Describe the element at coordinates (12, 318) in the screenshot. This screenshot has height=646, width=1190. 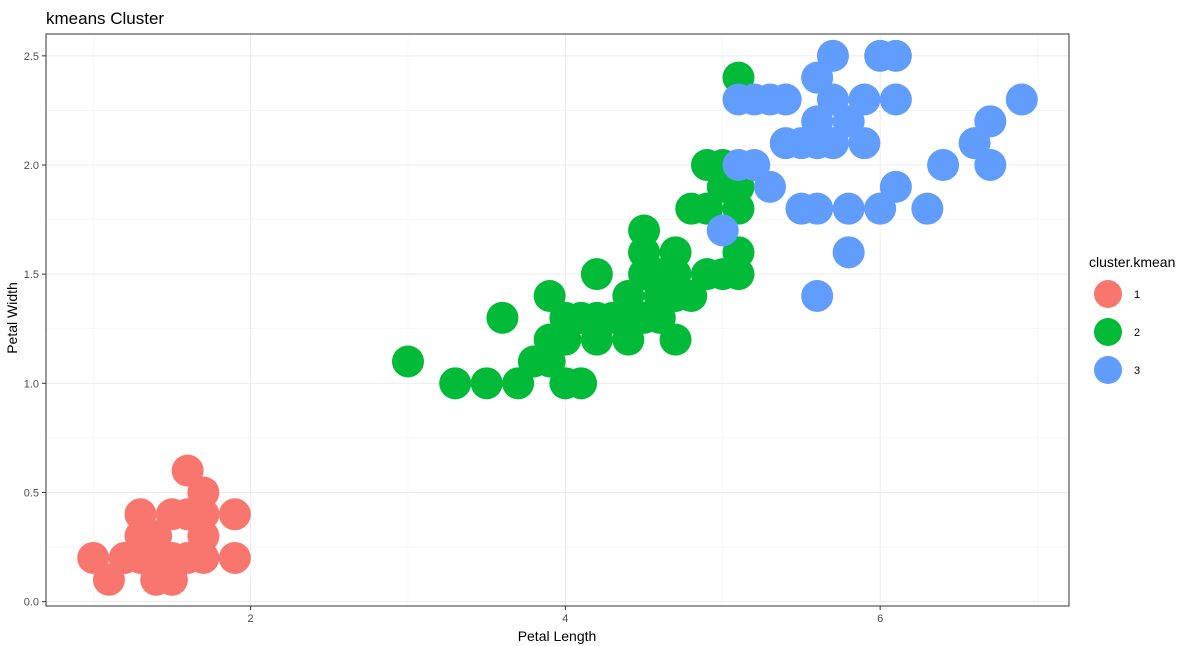
I see `y-axis-title: Petal Width` at that location.